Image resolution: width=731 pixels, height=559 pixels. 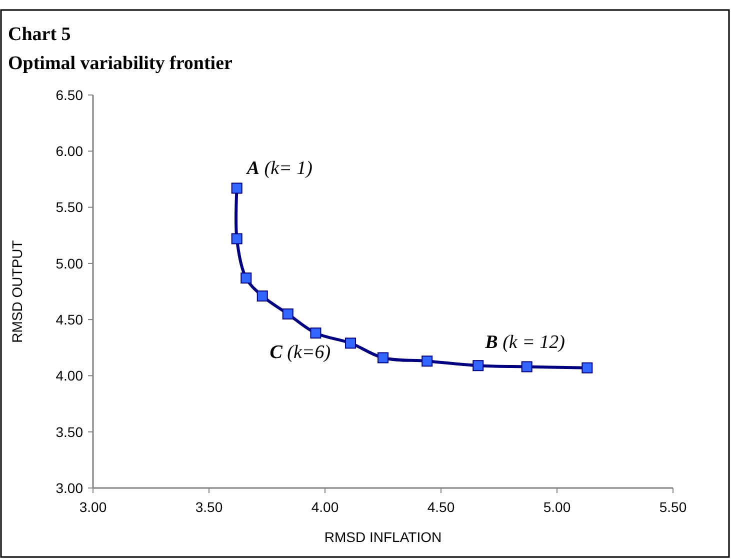 What do you see at coordinates (70, 263) in the screenshot?
I see `y-tick-label: 5.00` at bounding box center [70, 263].